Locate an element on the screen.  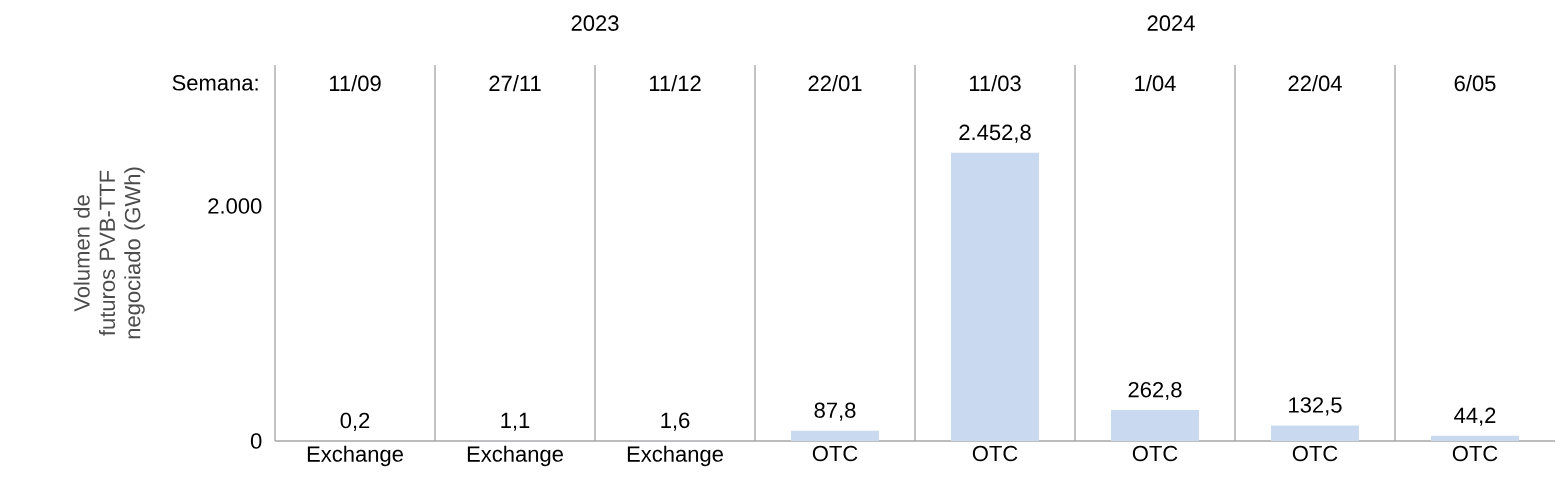
data-label: 2.452,8 is located at coordinates (995, 133).